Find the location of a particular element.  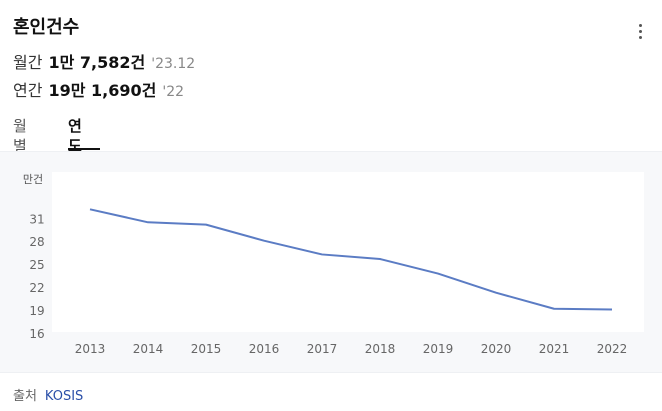

x-tick-label: 2021 is located at coordinates (554, 349).